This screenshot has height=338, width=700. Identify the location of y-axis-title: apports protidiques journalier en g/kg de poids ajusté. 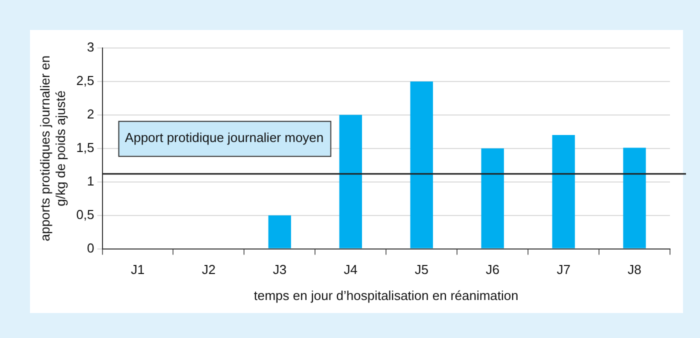
(52, 149).